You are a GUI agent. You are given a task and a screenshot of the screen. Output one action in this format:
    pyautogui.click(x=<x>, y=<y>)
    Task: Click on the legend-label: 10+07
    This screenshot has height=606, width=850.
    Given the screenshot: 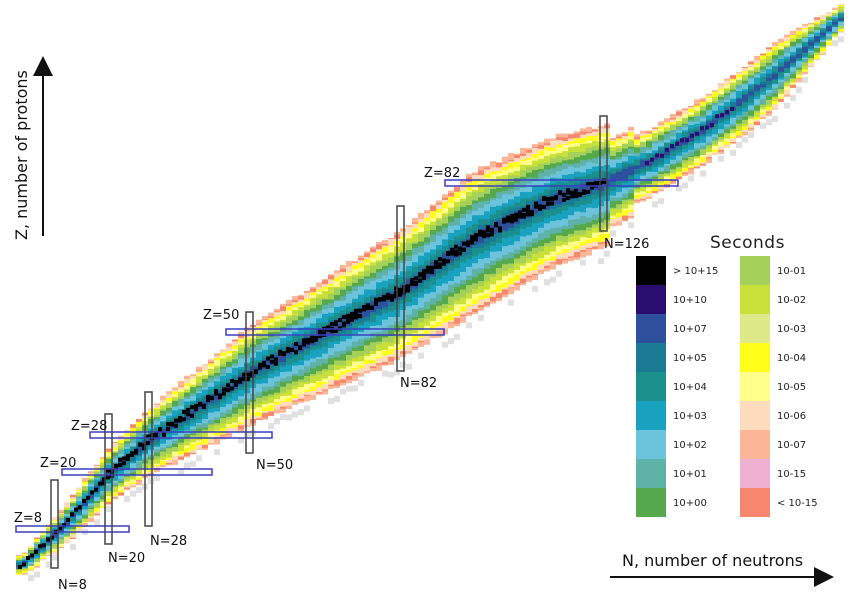 What is the action you would take?
    pyautogui.click(x=690, y=329)
    